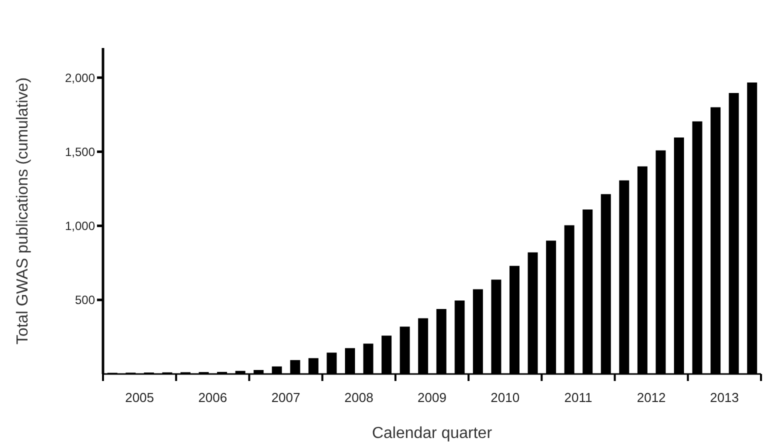  What do you see at coordinates (724, 397) in the screenshot?
I see `x-tick-label: 2013` at bounding box center [724, 397].